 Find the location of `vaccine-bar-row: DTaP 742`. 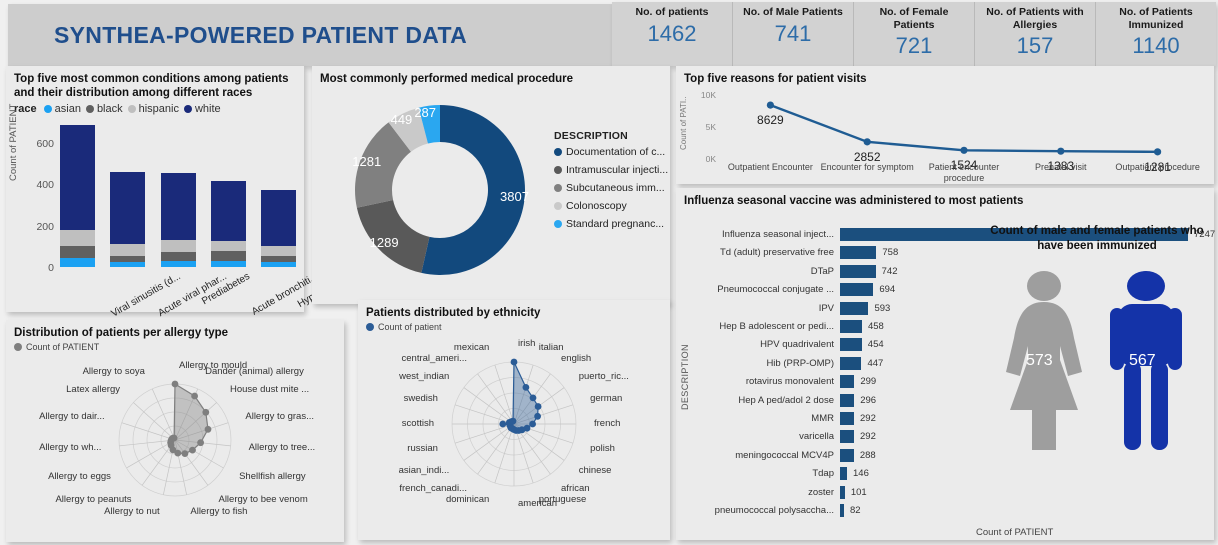

vaccine-bar-row: DTaP 742 is located at coordinates (793, 271).